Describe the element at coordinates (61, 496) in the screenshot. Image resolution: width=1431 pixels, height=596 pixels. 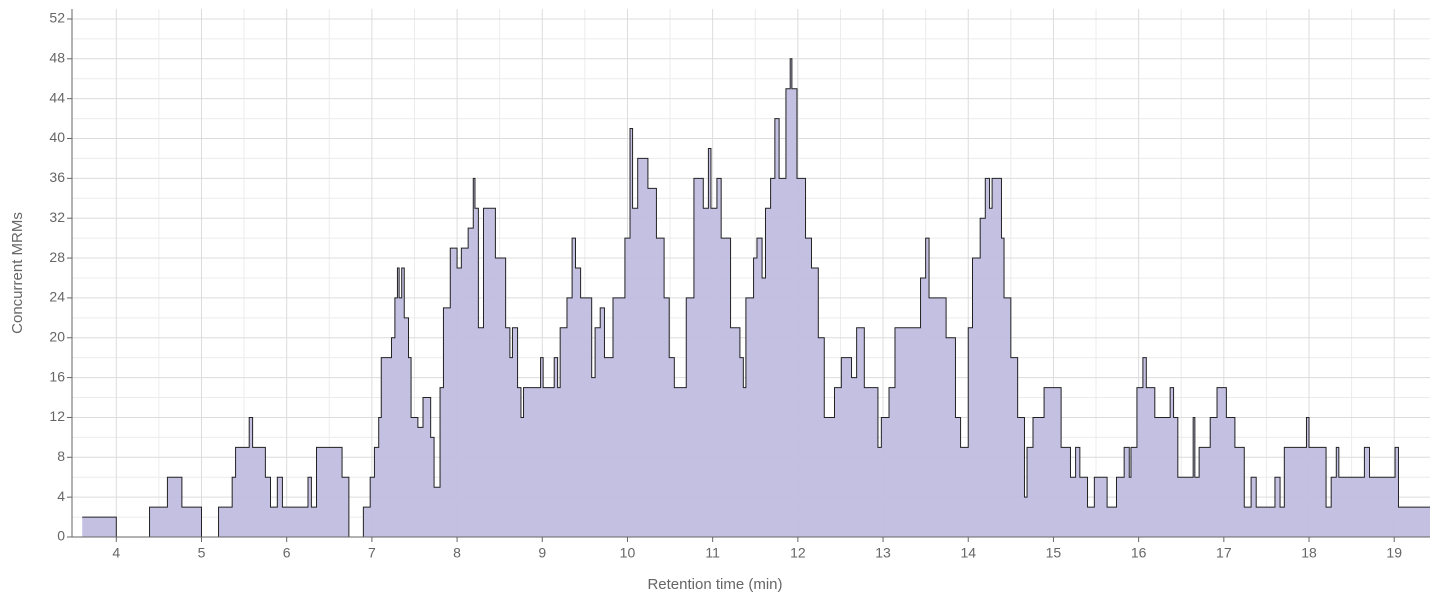
I see `y-tick-label: 4` at that location.